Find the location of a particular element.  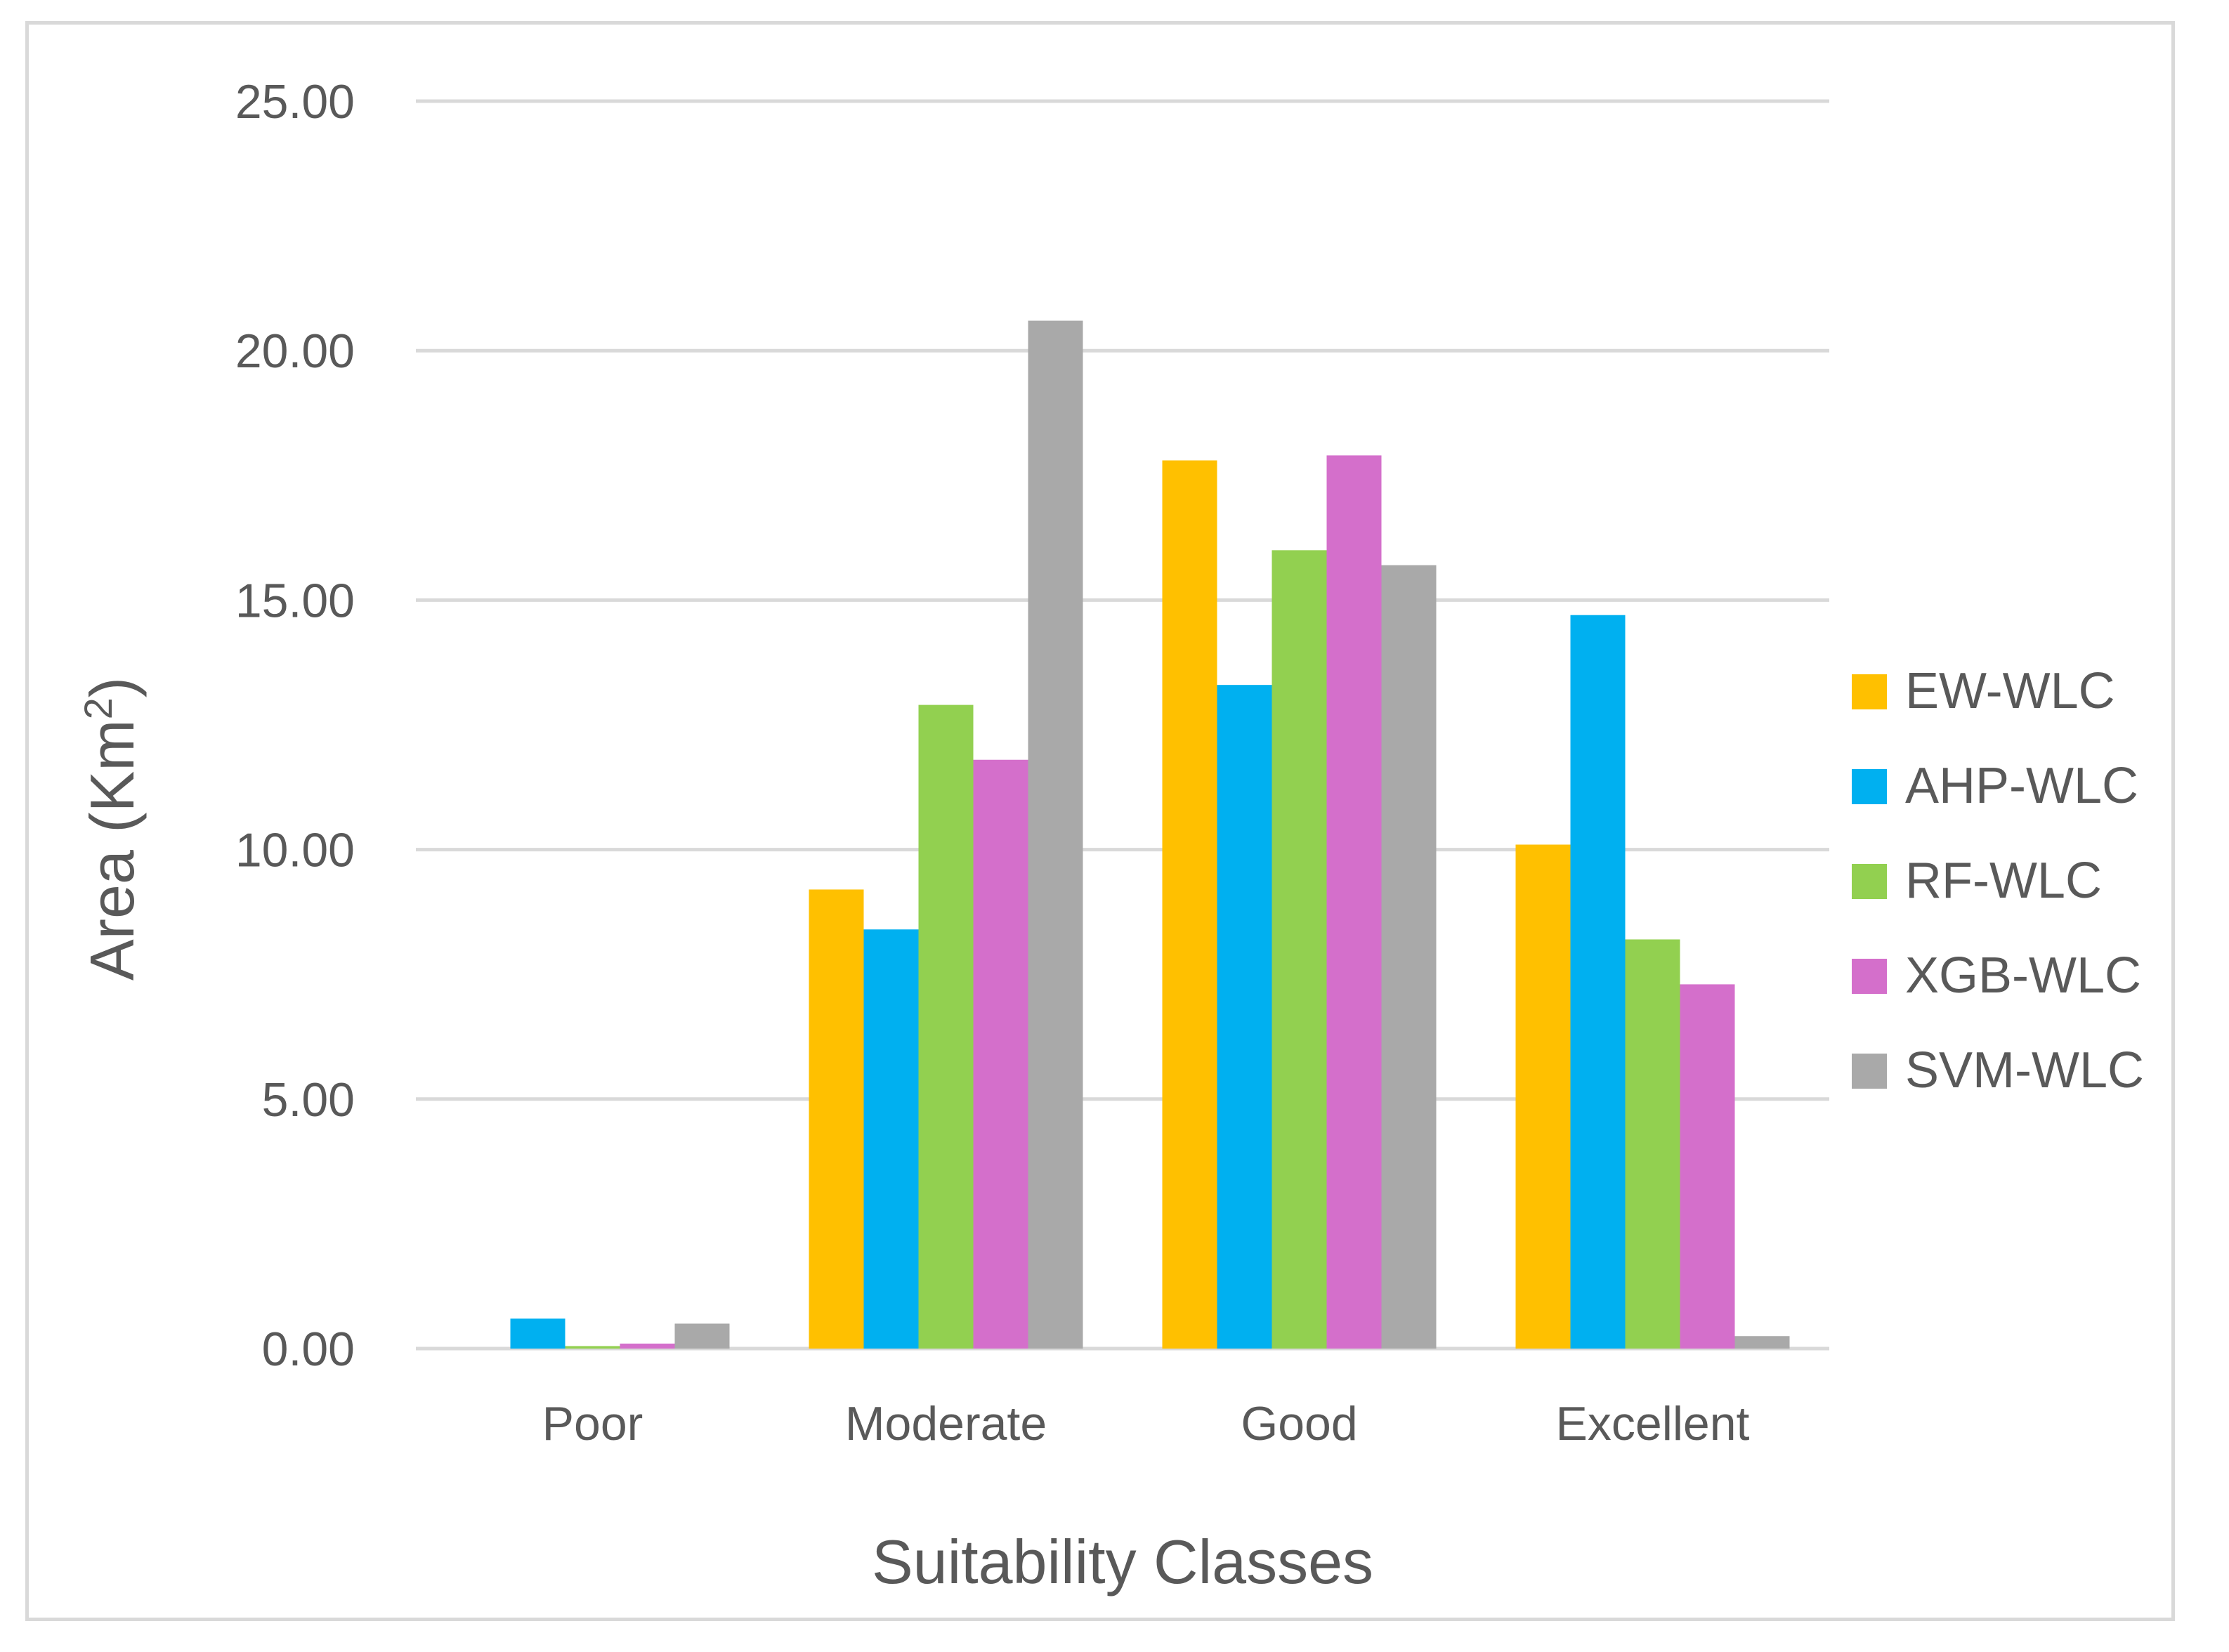

legend-label-ew-wlc: EW-WLC is located at coordinates (2010, 691).